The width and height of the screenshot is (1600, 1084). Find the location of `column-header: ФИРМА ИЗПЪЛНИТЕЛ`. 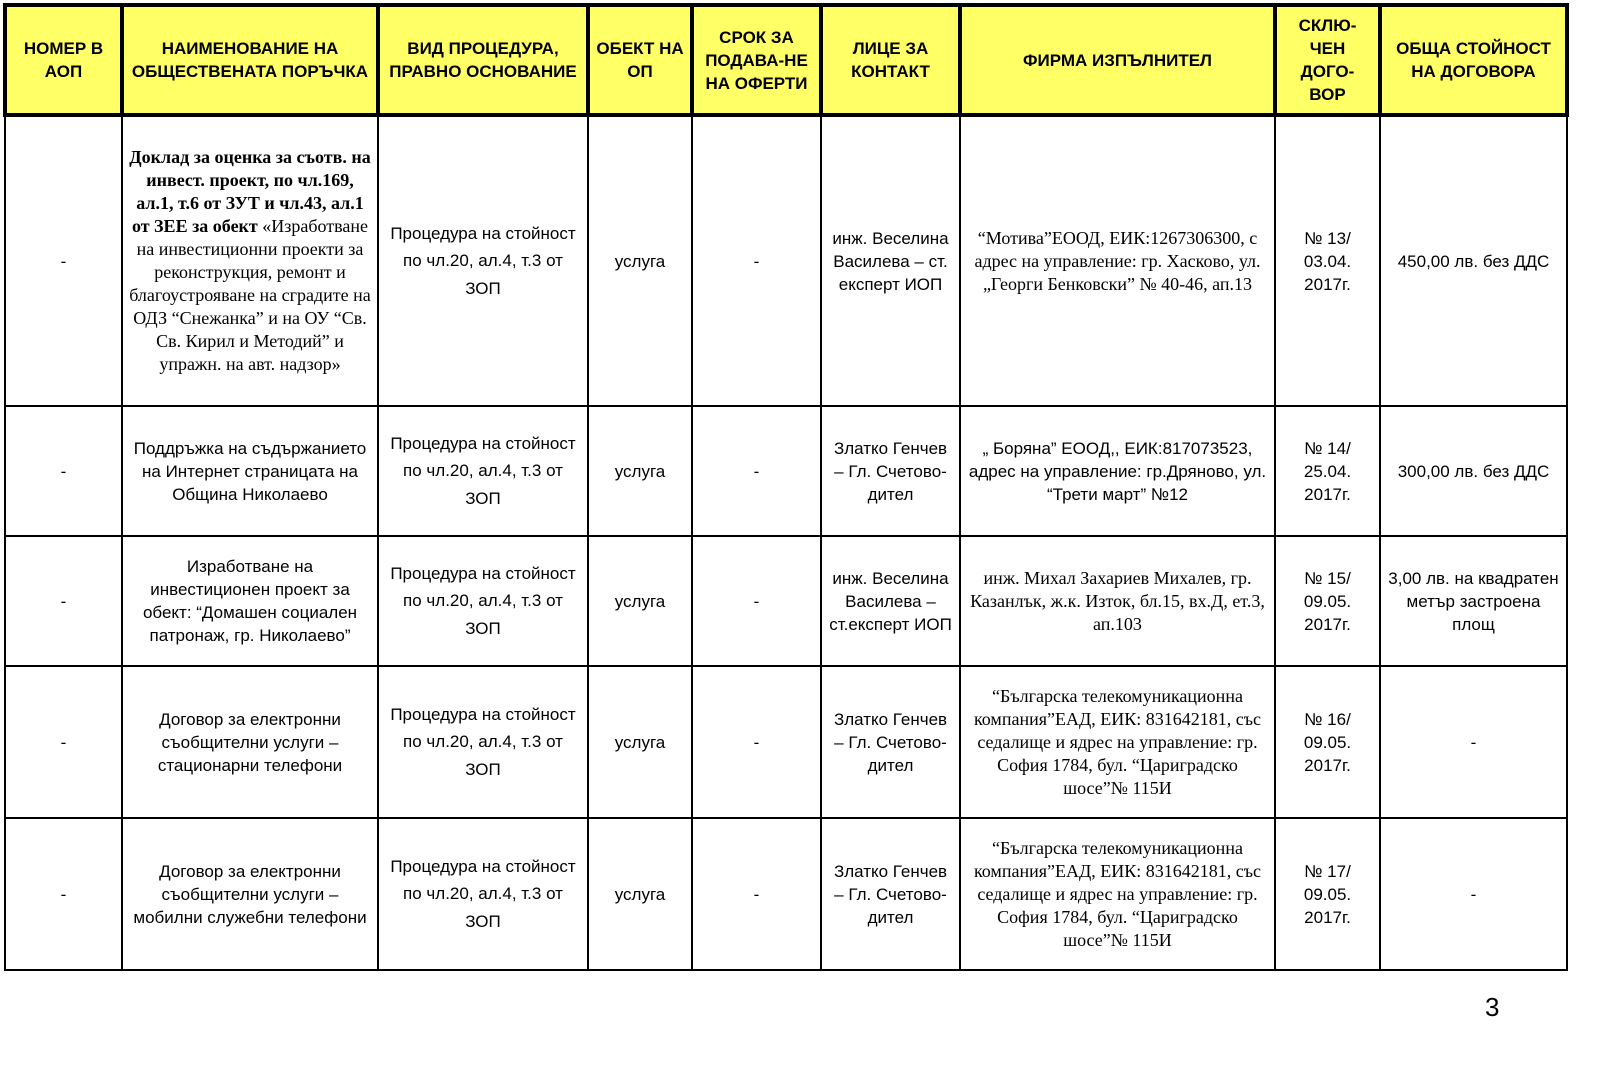

column-header: ФИРМА ИЗПЪЛНИТЕЛ is located at coordinates (1117, 60).